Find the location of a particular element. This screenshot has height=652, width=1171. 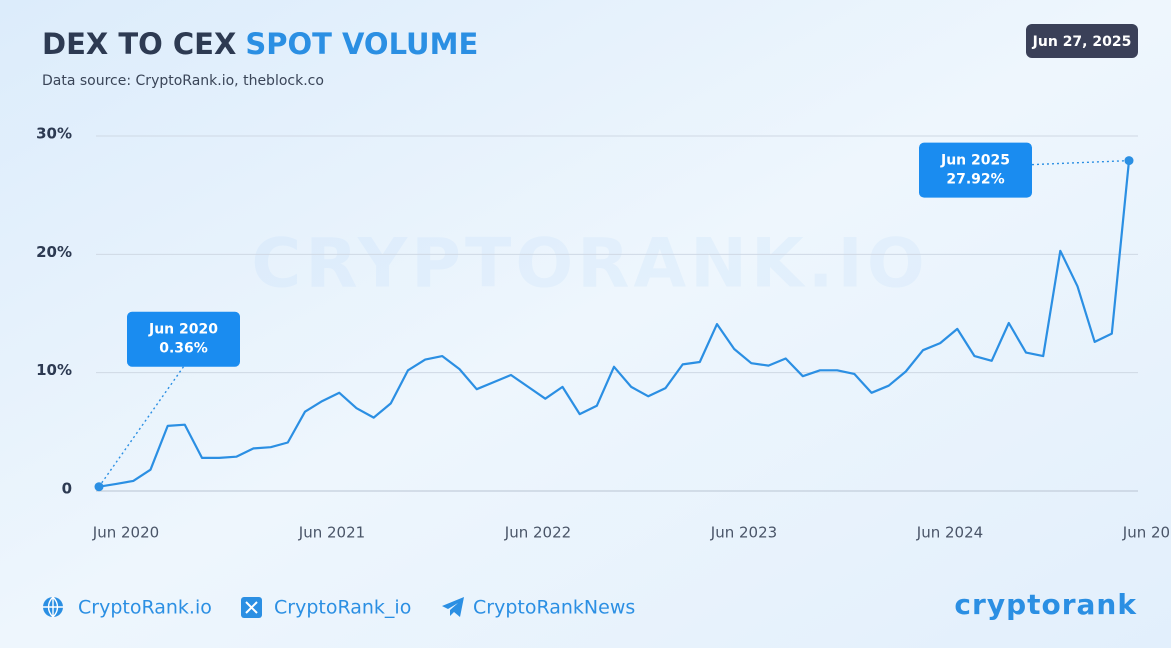

date: Jun 27, 2025 is located at coordinates (1082, 42).